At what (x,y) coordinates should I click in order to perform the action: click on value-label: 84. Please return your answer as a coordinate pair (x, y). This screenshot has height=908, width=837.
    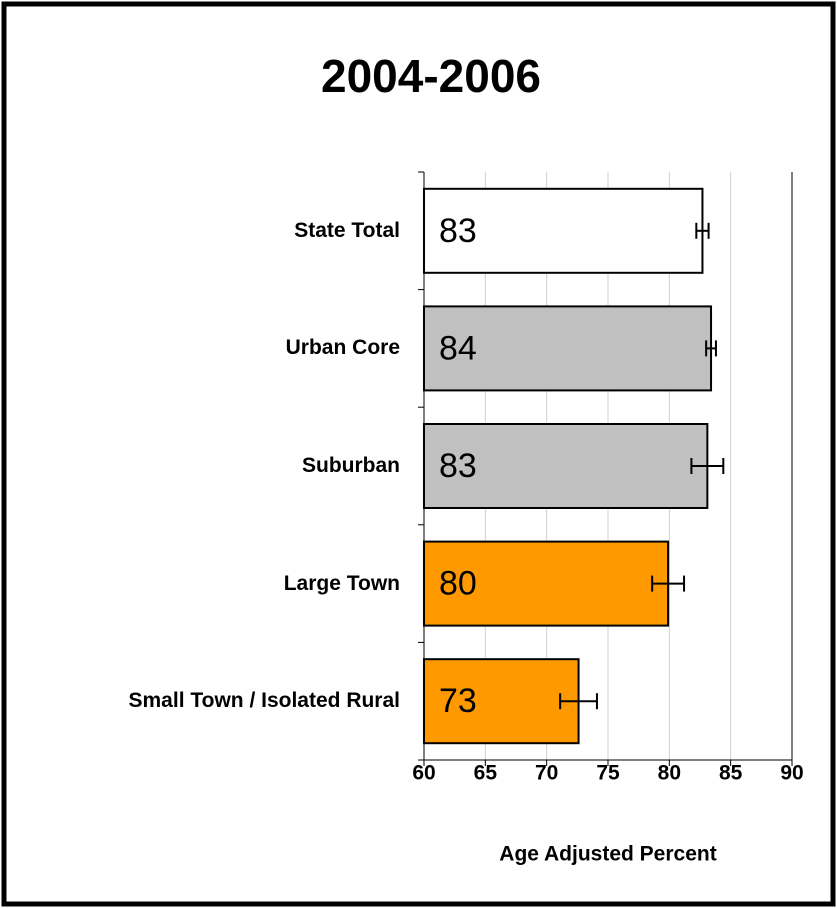
    Looking at the image, I should click on (458, 348).